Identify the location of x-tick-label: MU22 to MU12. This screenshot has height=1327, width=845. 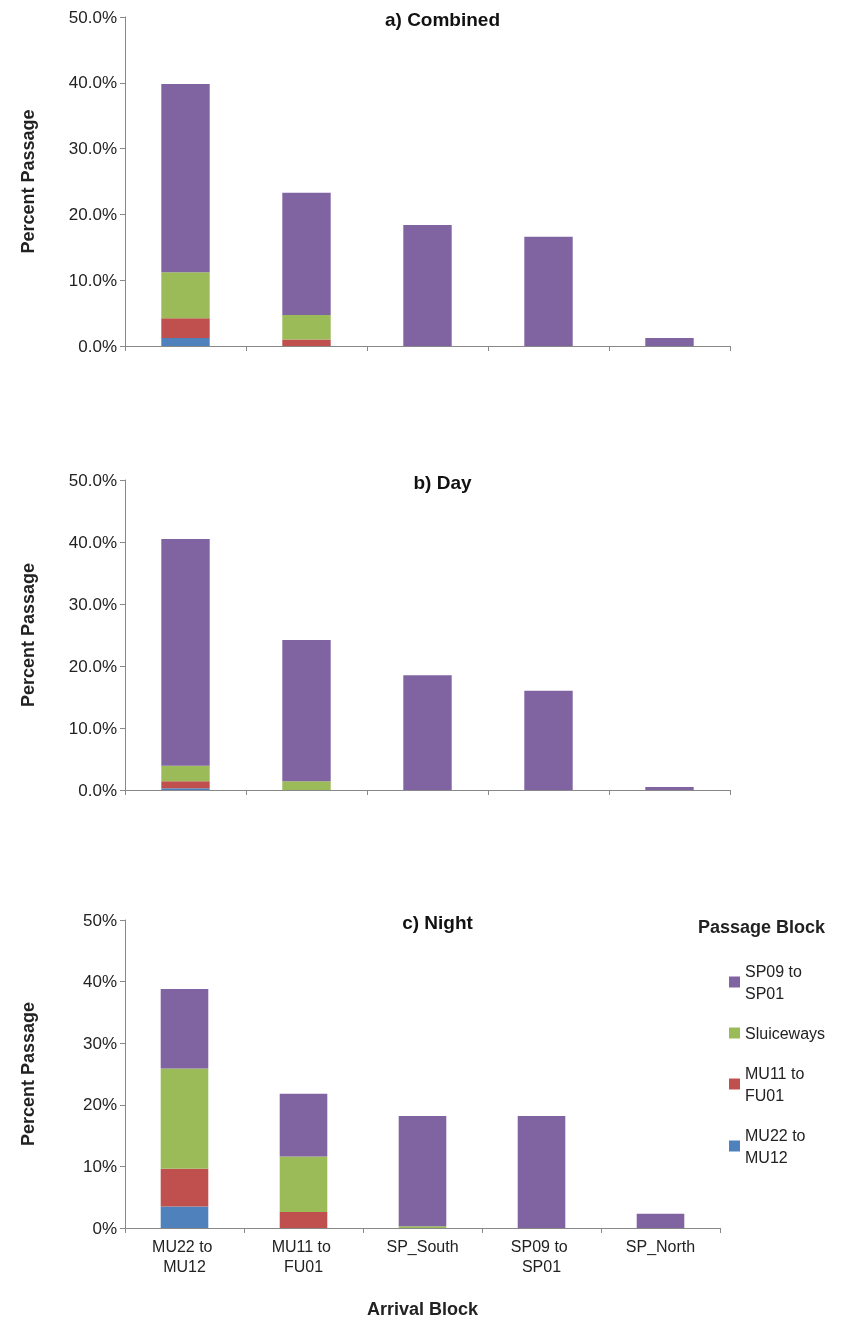
(184, 1256).